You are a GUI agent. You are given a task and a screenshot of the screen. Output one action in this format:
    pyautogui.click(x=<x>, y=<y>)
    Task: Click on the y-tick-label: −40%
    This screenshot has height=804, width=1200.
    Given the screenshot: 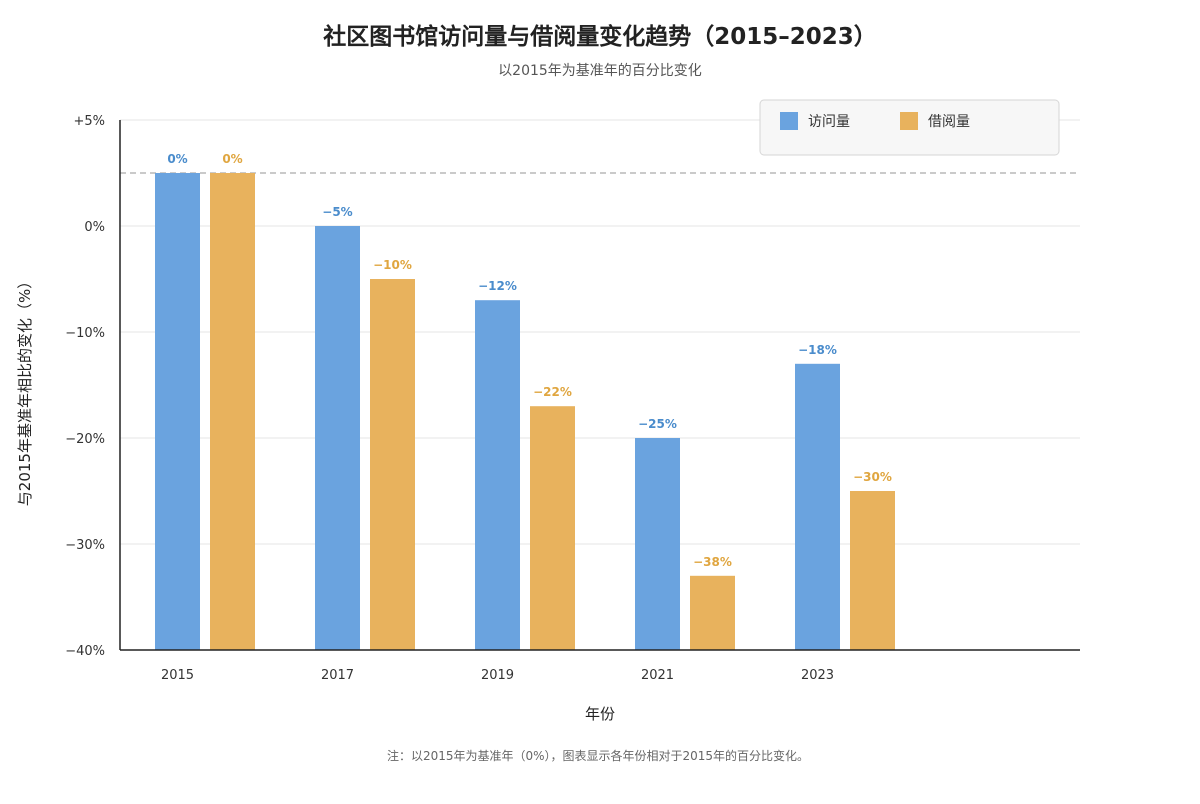 What is the action you would take?
    pyautogui.click(x=85, y=651)
    